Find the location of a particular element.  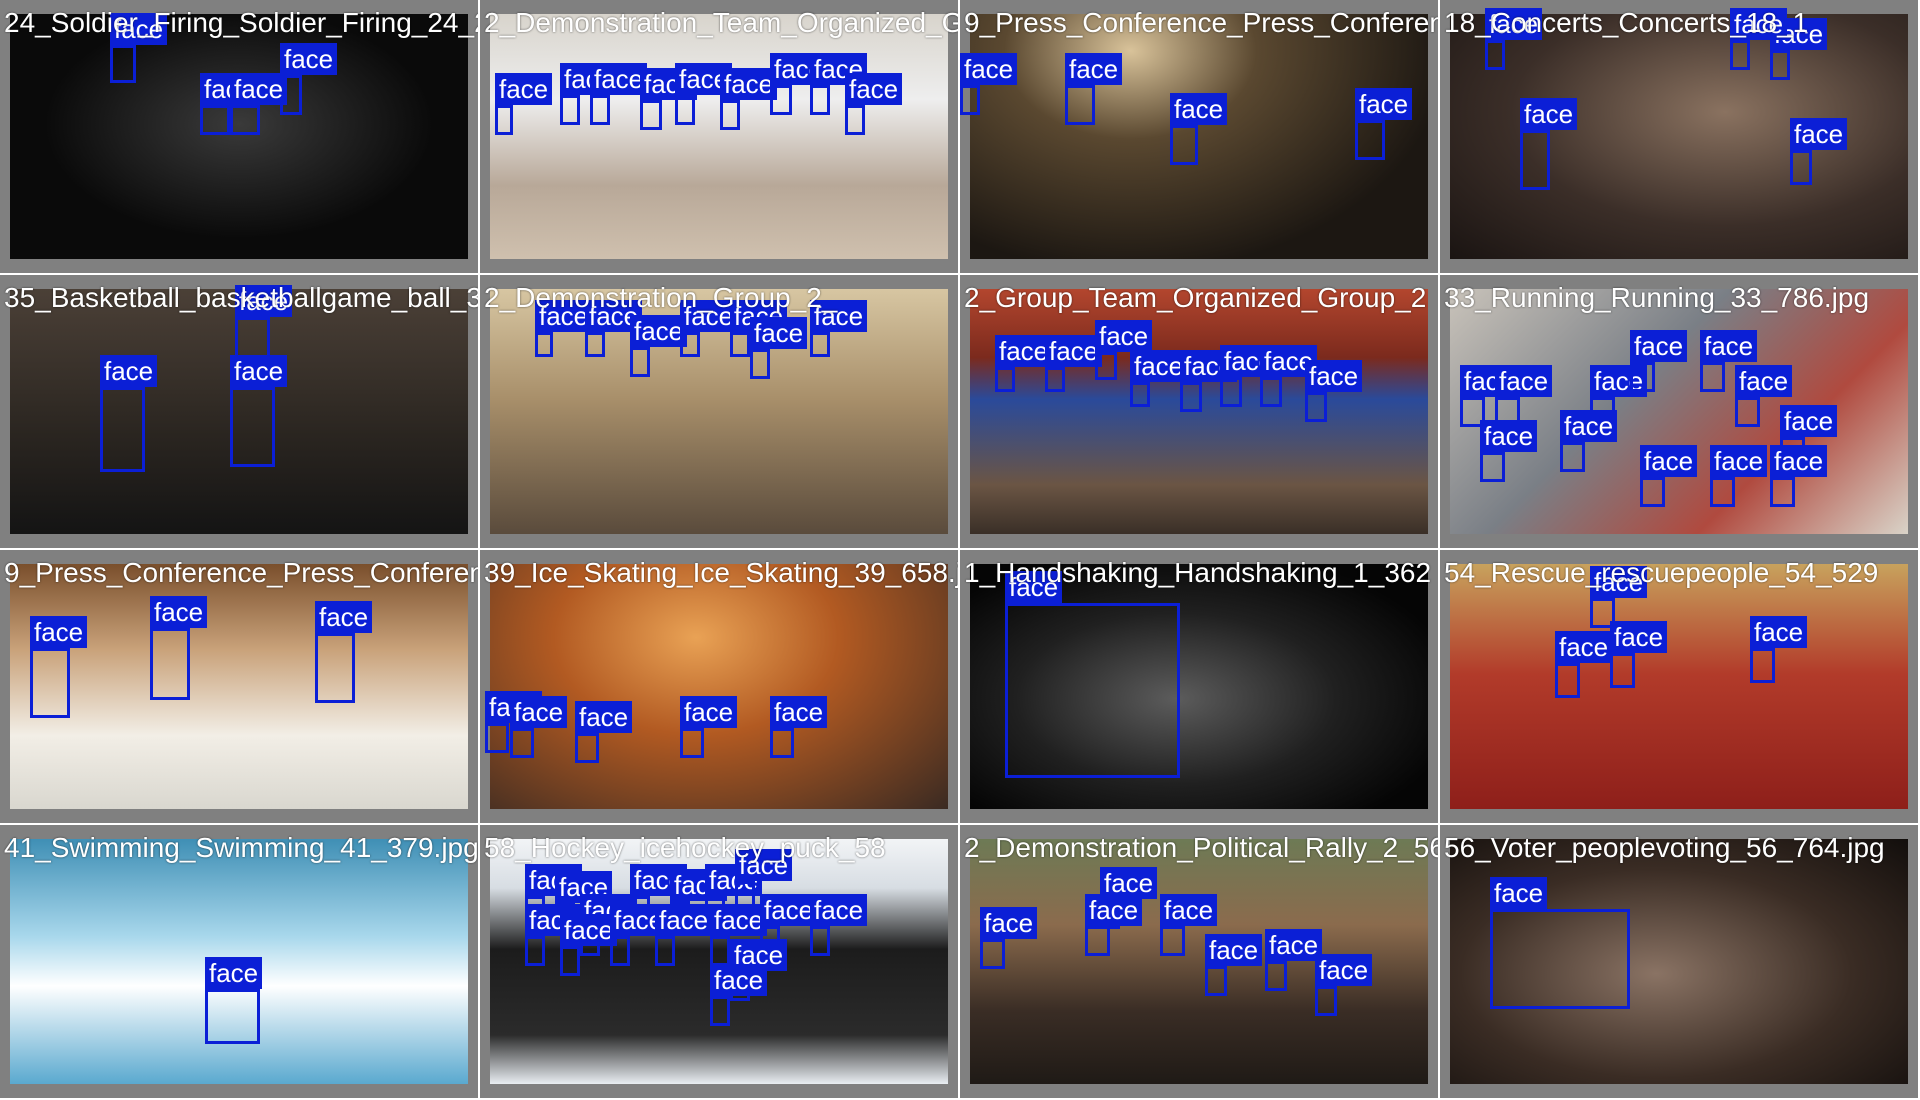

tile-title: 41_Swimming_Swimming_41_379.jpg is located at coordinates (241, 847).